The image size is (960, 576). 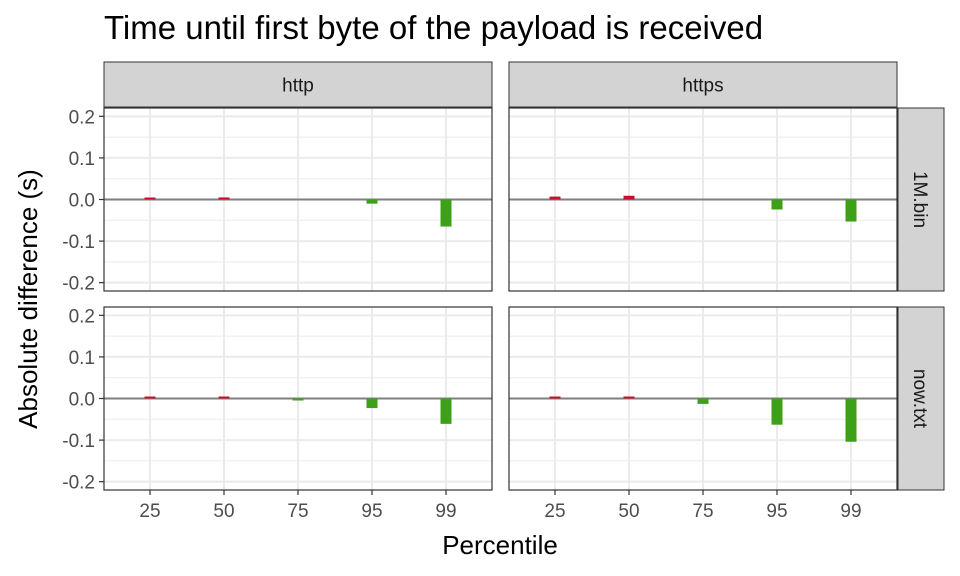 I want to click on strip-https, so click(x=703, y=84).